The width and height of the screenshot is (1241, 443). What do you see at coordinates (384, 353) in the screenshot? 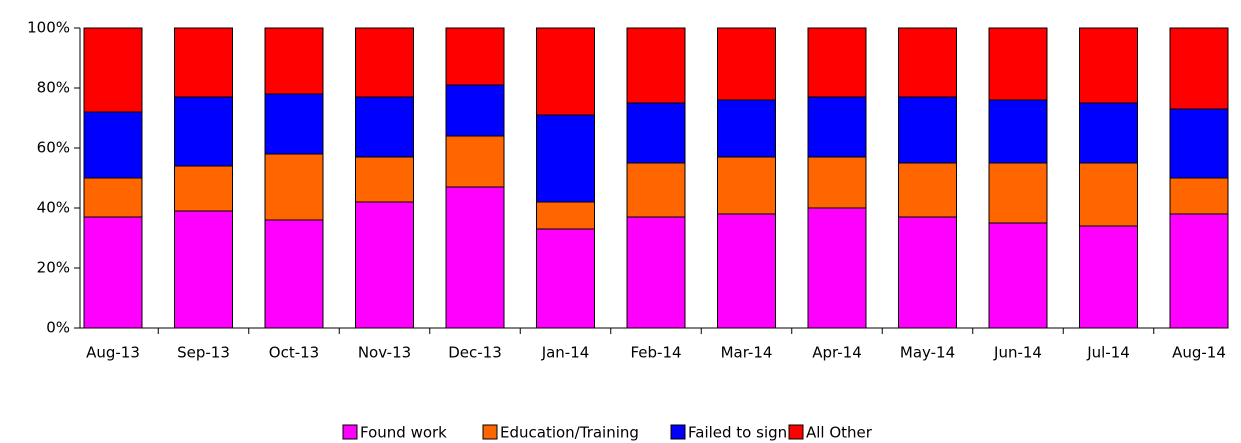
I see `x-tick-label: Nov-13` at bounding box center [384, 353].